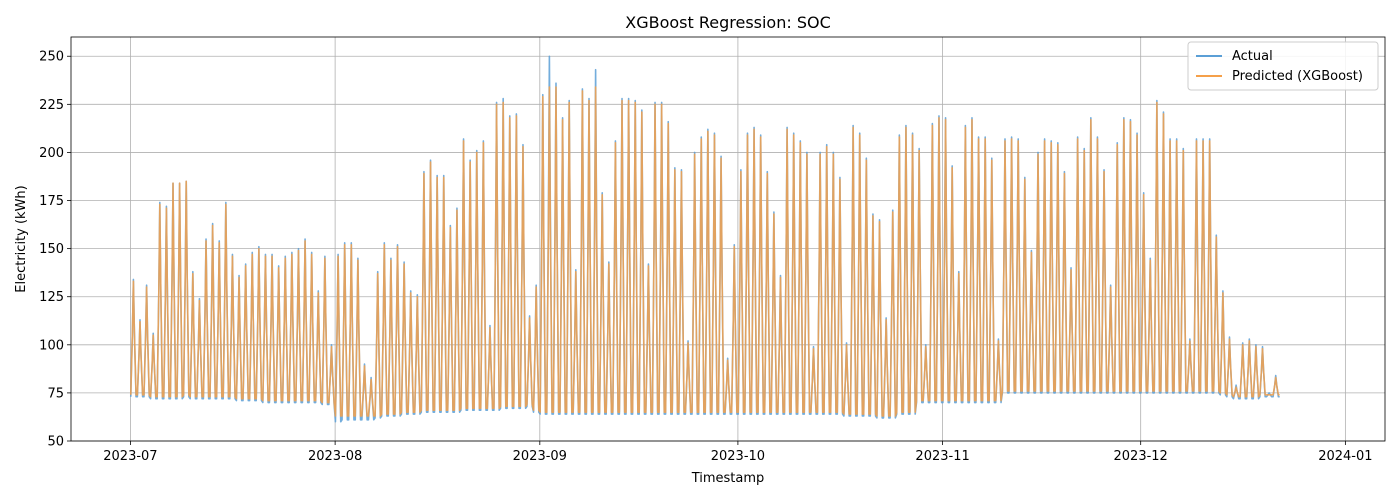 The height and width of the screenshot is (500, 1400). Describe the element at coordinates (942, 456) in the screenshot. I see `x-tick-label: 2023-11` at that location.